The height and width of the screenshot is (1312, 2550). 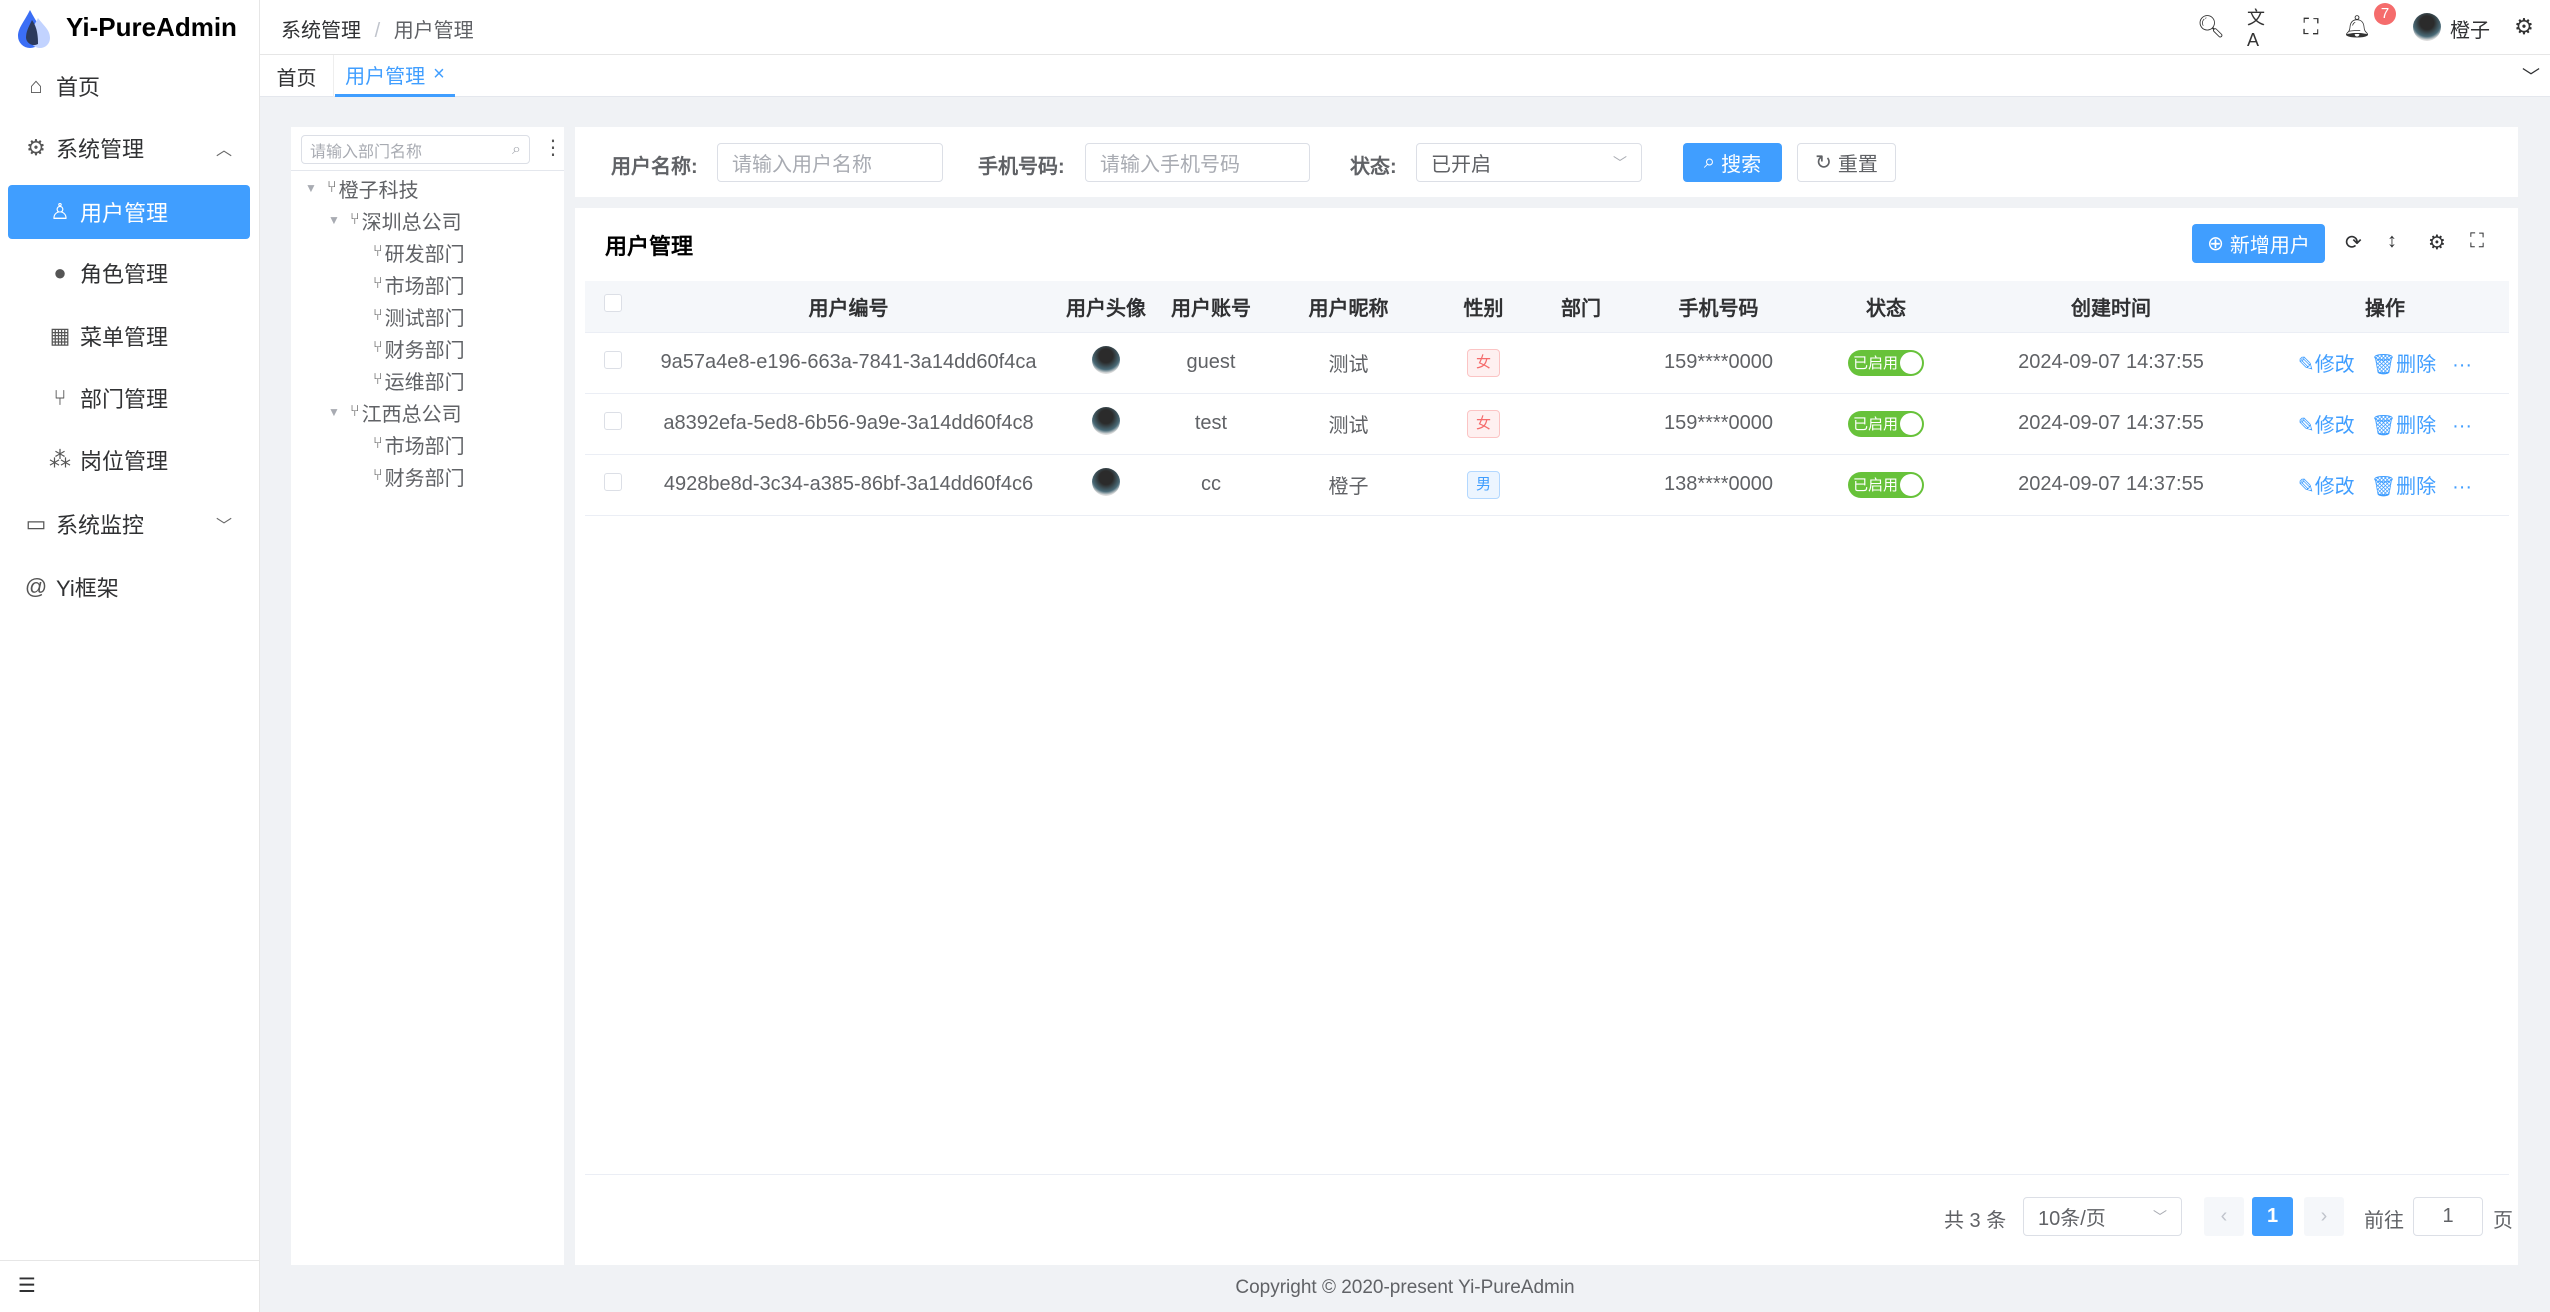 What do you see at coordinates (395, 412) in the screenshot?
I see `tree-node: ▼ ⑂ 江西总公司` at bounding box center [395, 412].